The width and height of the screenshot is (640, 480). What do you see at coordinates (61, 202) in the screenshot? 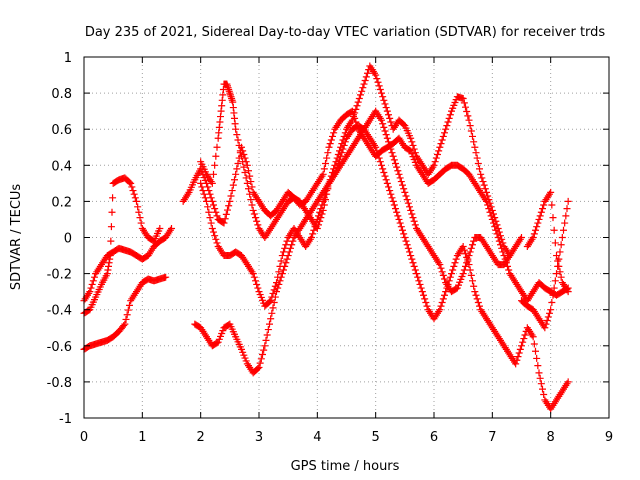
I see `y-tick-label: 0.2` at bounding box center [61, 202].